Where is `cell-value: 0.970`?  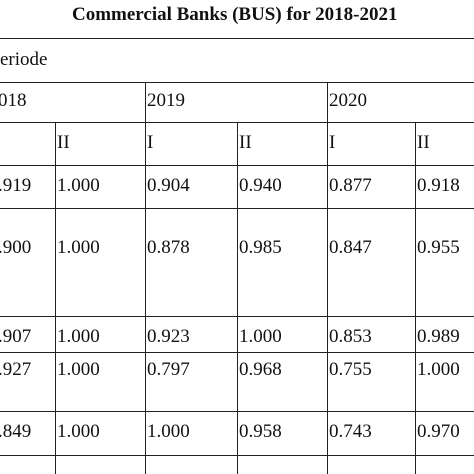 cell-value: 0.970 is located at coordinates (438, 431).